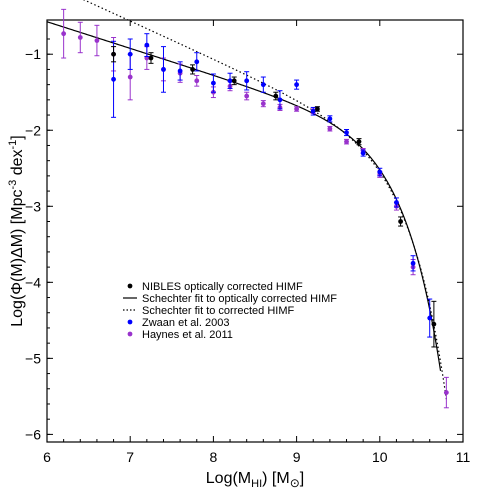 The image size is (491, 491). Describe the element at coordinates (214, 457) in the screenshot. I see `x-tick-label: 8` at that location.